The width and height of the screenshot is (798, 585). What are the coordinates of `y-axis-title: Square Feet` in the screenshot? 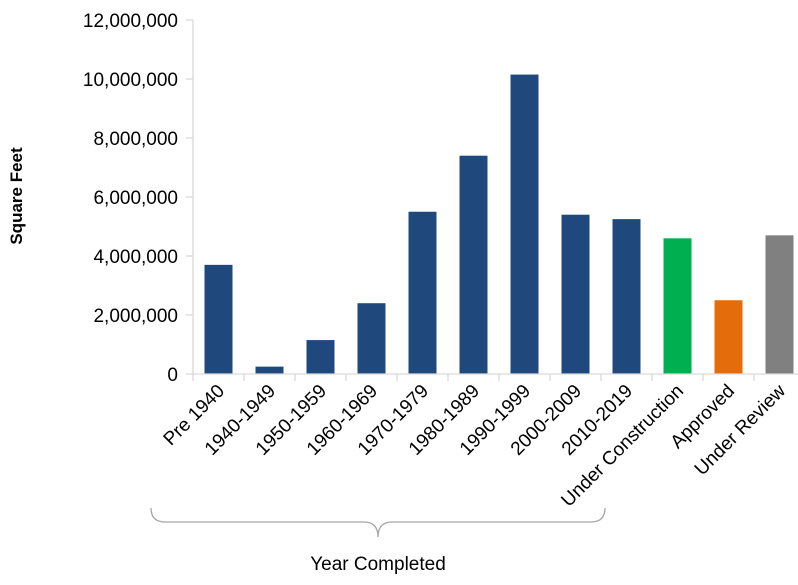 It's located at (16, 196).